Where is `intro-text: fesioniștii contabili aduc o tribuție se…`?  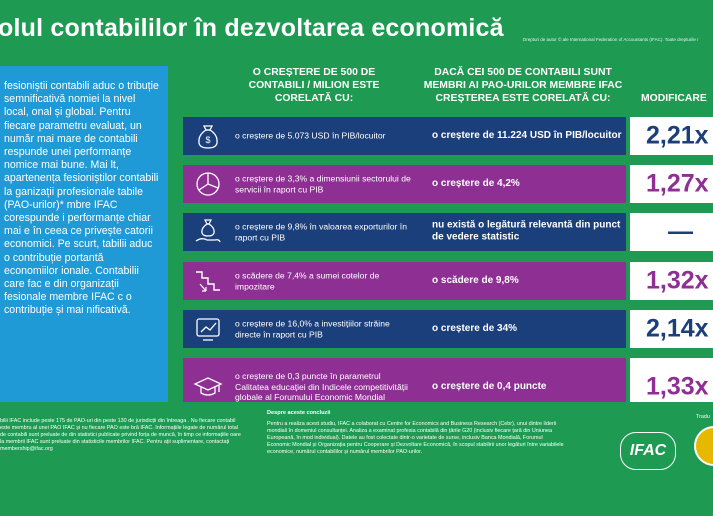
intro-text: fesioniștii contabili aduc o tribuție se… is located at coordinates (81, 198).